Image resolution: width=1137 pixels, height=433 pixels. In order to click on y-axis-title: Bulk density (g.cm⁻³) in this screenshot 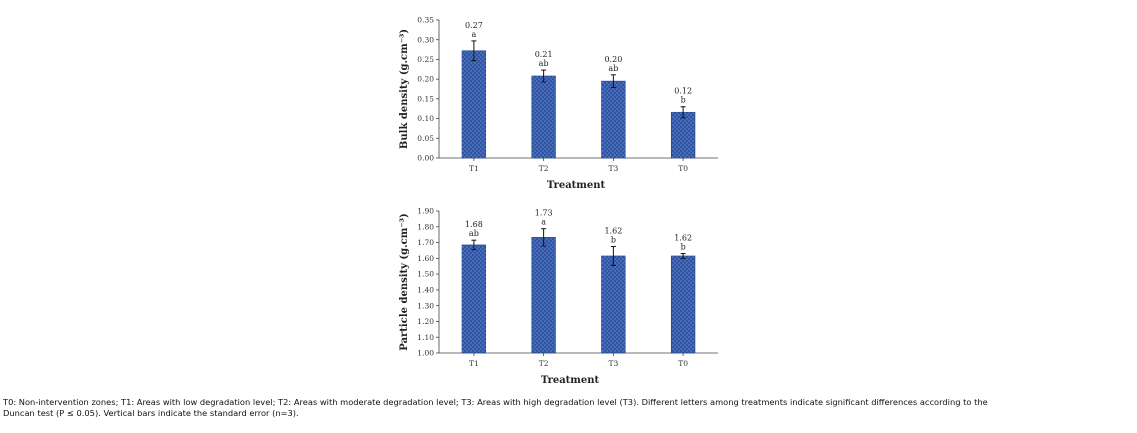, I will do `click(404, 89)`.